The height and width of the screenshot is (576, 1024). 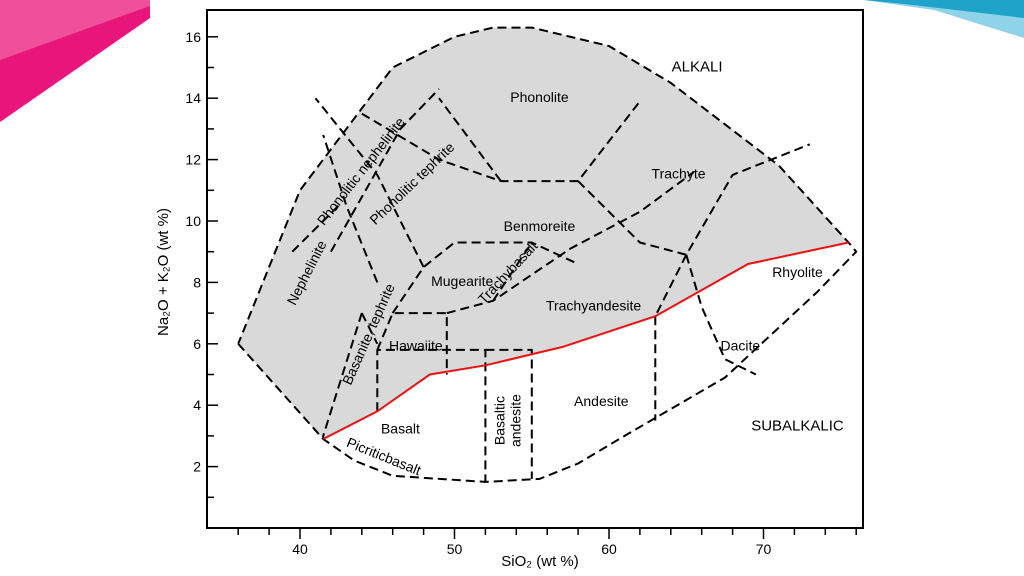 I want to click on x-tick-label: 40, so click(x=300, y=549).